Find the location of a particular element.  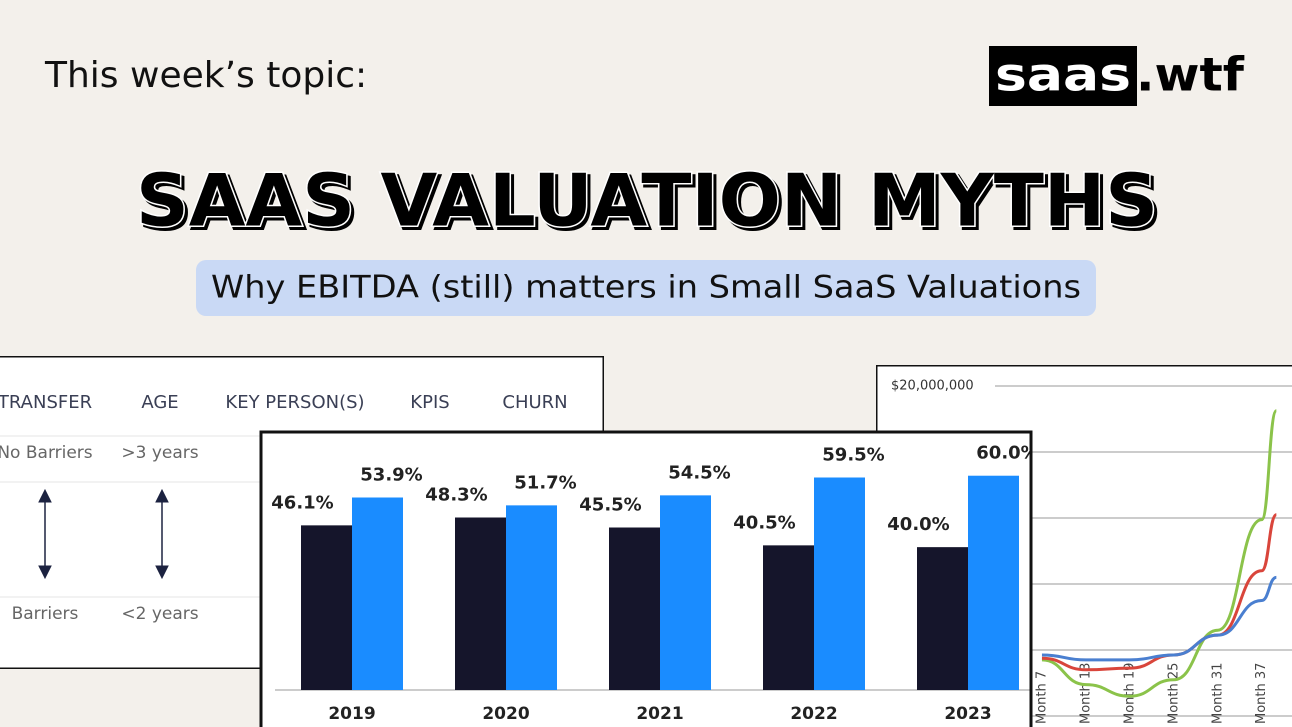

topic: This week’s topic: is located at coordinates (205, 75).